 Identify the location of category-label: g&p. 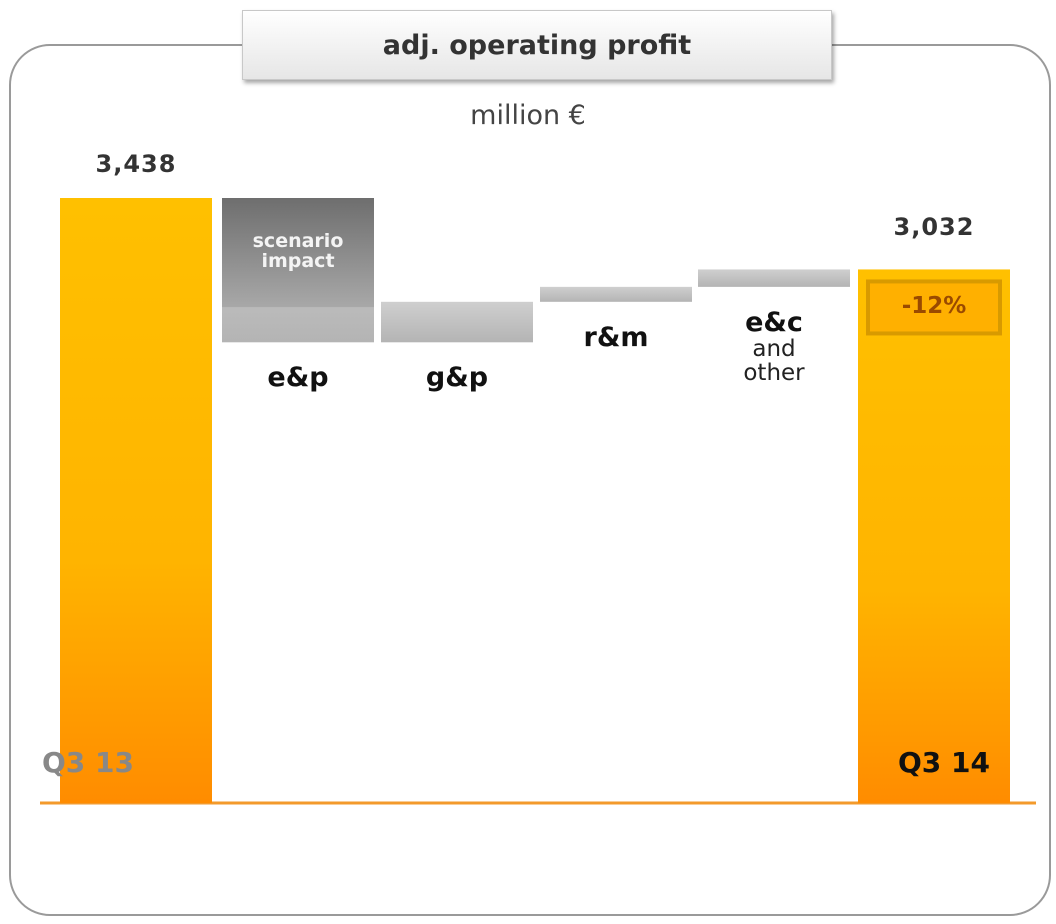
(457, 378).